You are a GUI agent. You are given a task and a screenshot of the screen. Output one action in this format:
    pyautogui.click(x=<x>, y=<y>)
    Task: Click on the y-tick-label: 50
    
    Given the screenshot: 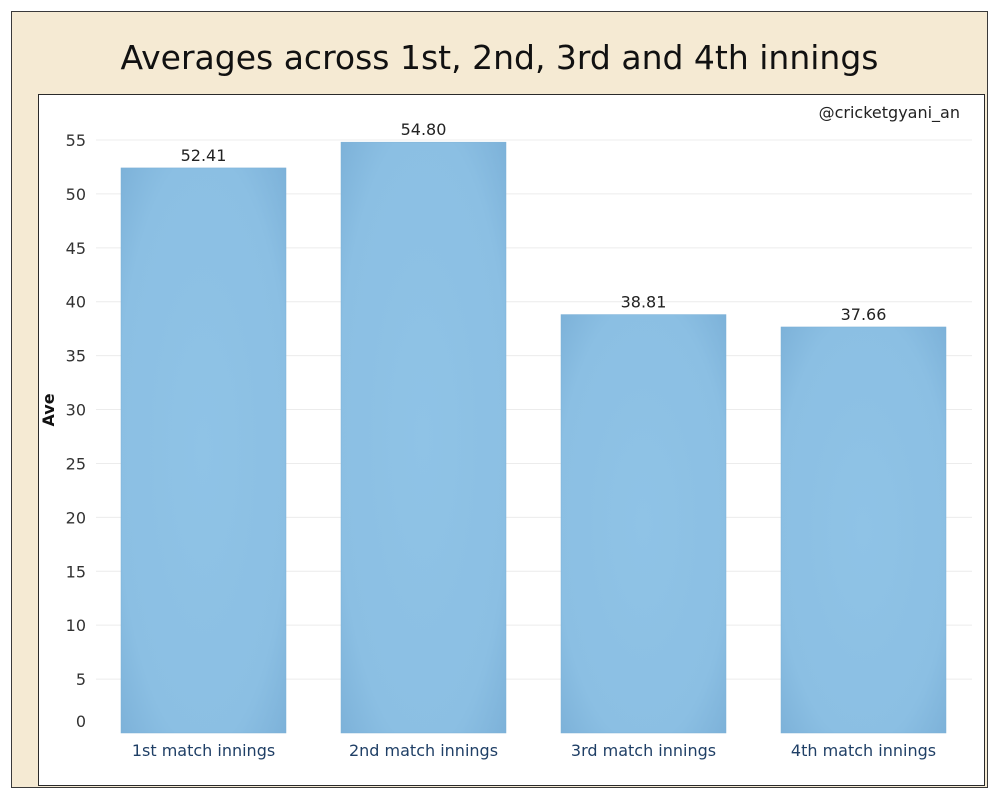 What is the action you would take?
    pyautogui.click(x=76, y=194)
    